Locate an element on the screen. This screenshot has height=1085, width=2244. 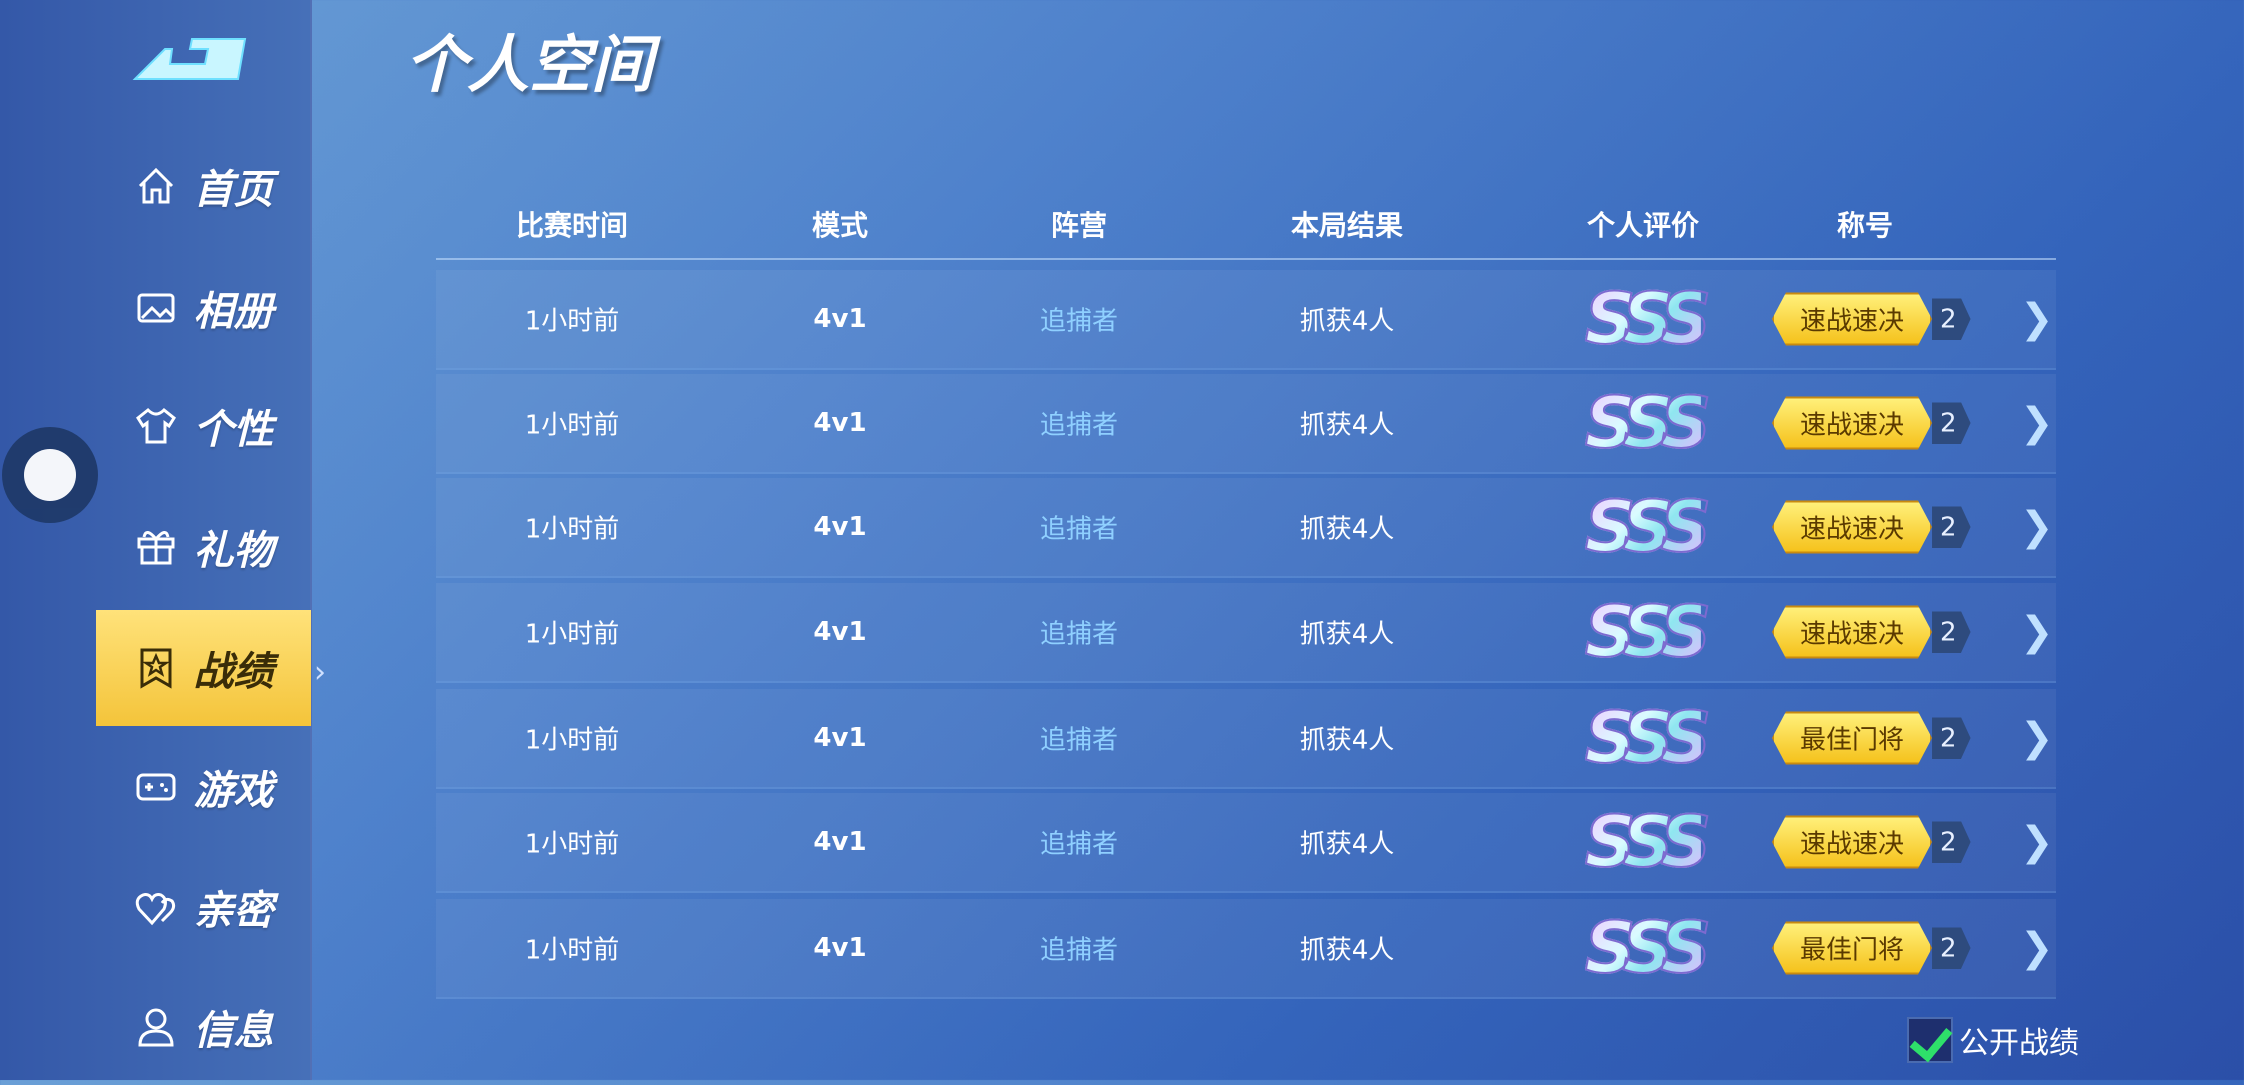
sidebar-item-label: 礼物 is located at coordinates (233, 551).